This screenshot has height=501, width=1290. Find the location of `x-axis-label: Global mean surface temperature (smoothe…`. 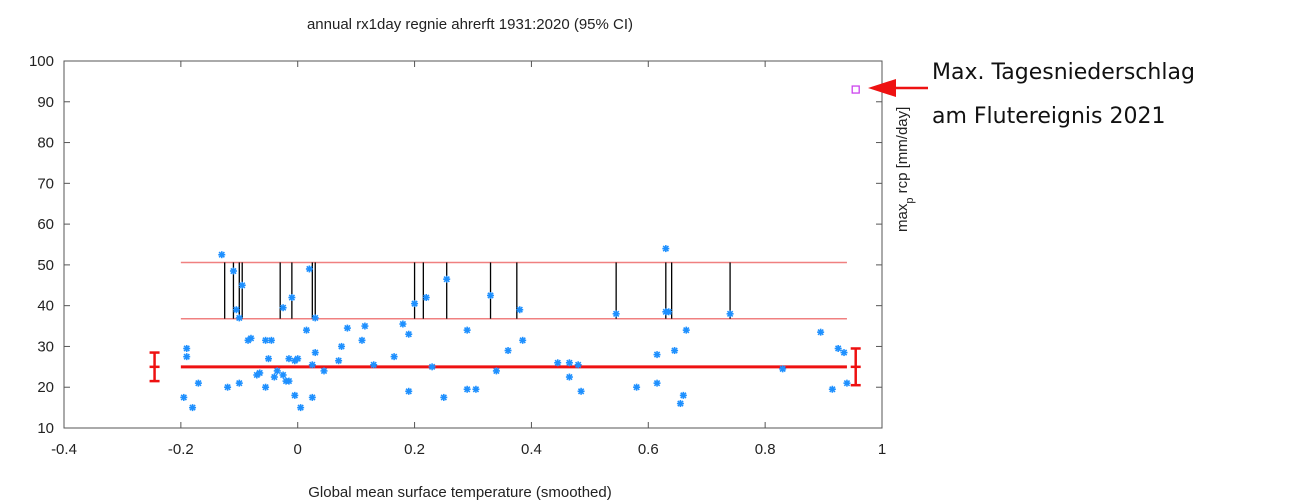

x-axis-label: Global mean surface temperature (smoothe… is located at coordinates (459, 492).